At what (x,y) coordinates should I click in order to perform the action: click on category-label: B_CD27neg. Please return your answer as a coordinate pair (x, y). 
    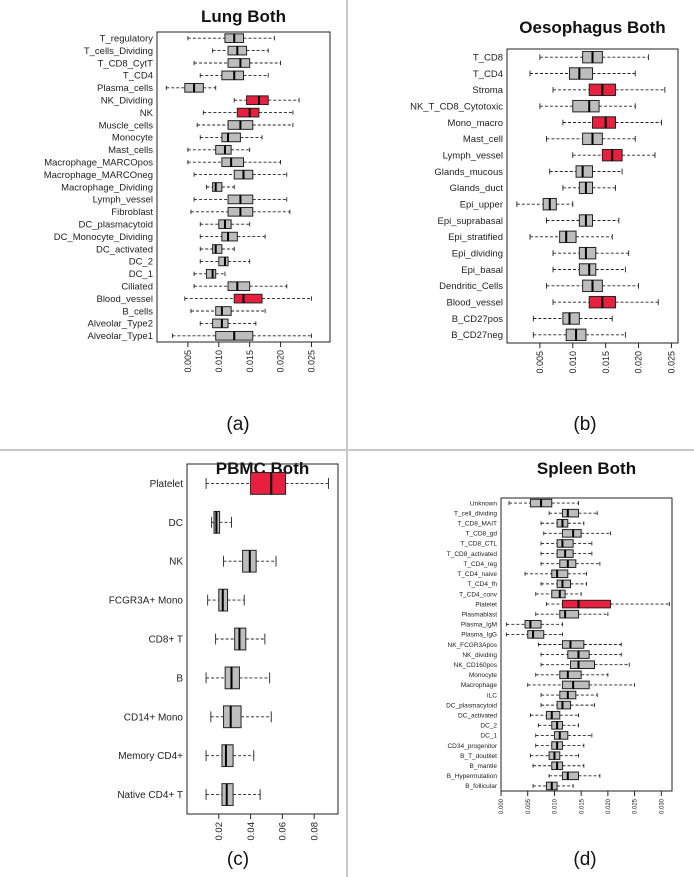
    Looking at the image, I should click on (477, 335).